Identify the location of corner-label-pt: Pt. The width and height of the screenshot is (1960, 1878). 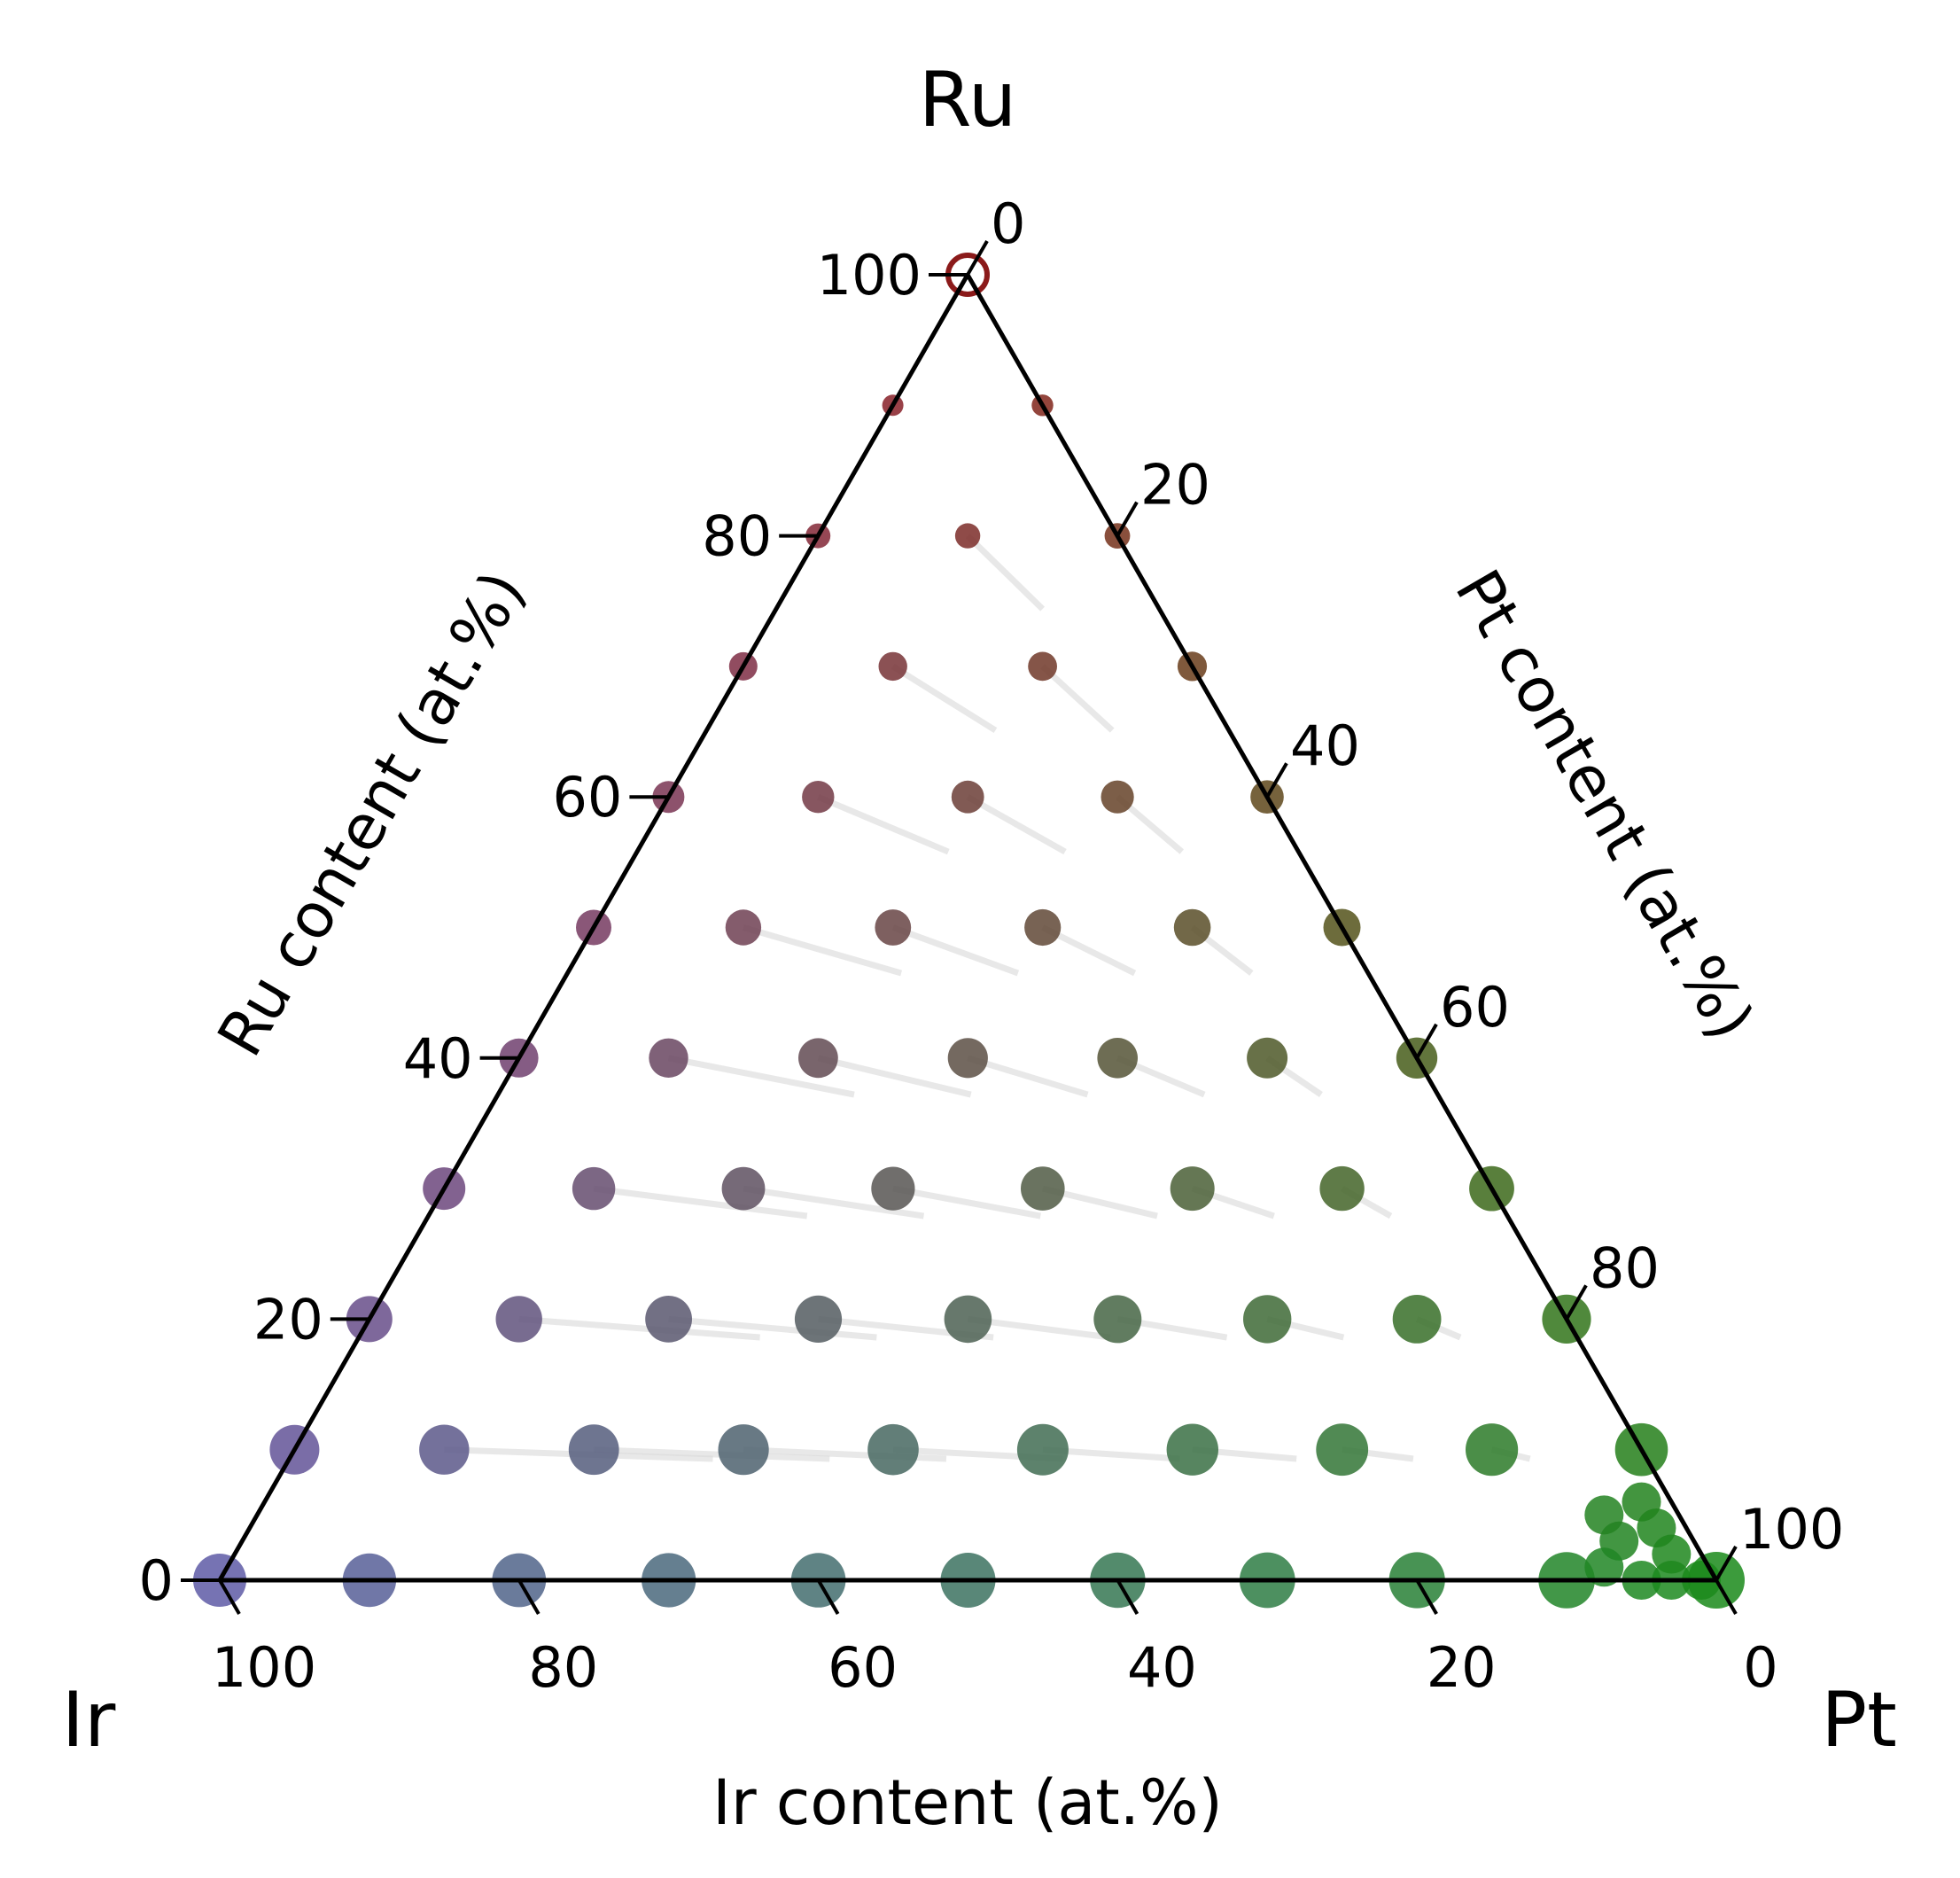
(1859, 1721).